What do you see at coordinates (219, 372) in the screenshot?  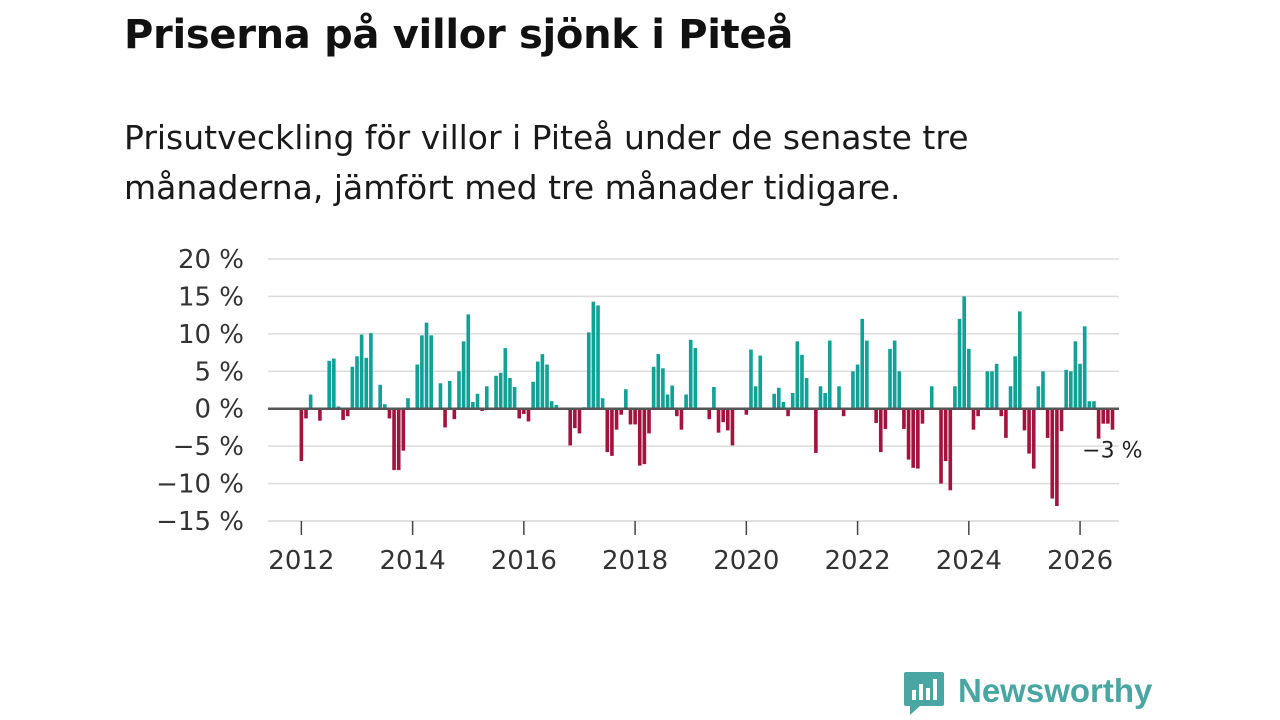 I see `y-tick-label: 5 %` at bounding box center [219, 372].